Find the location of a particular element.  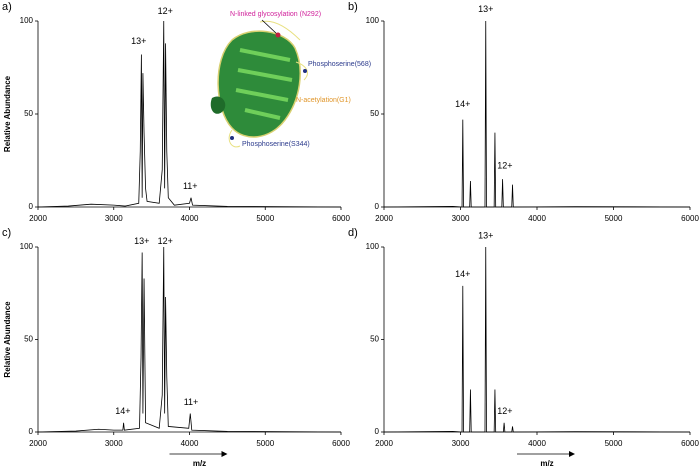

protein-body is located at coordinates (259, 84).